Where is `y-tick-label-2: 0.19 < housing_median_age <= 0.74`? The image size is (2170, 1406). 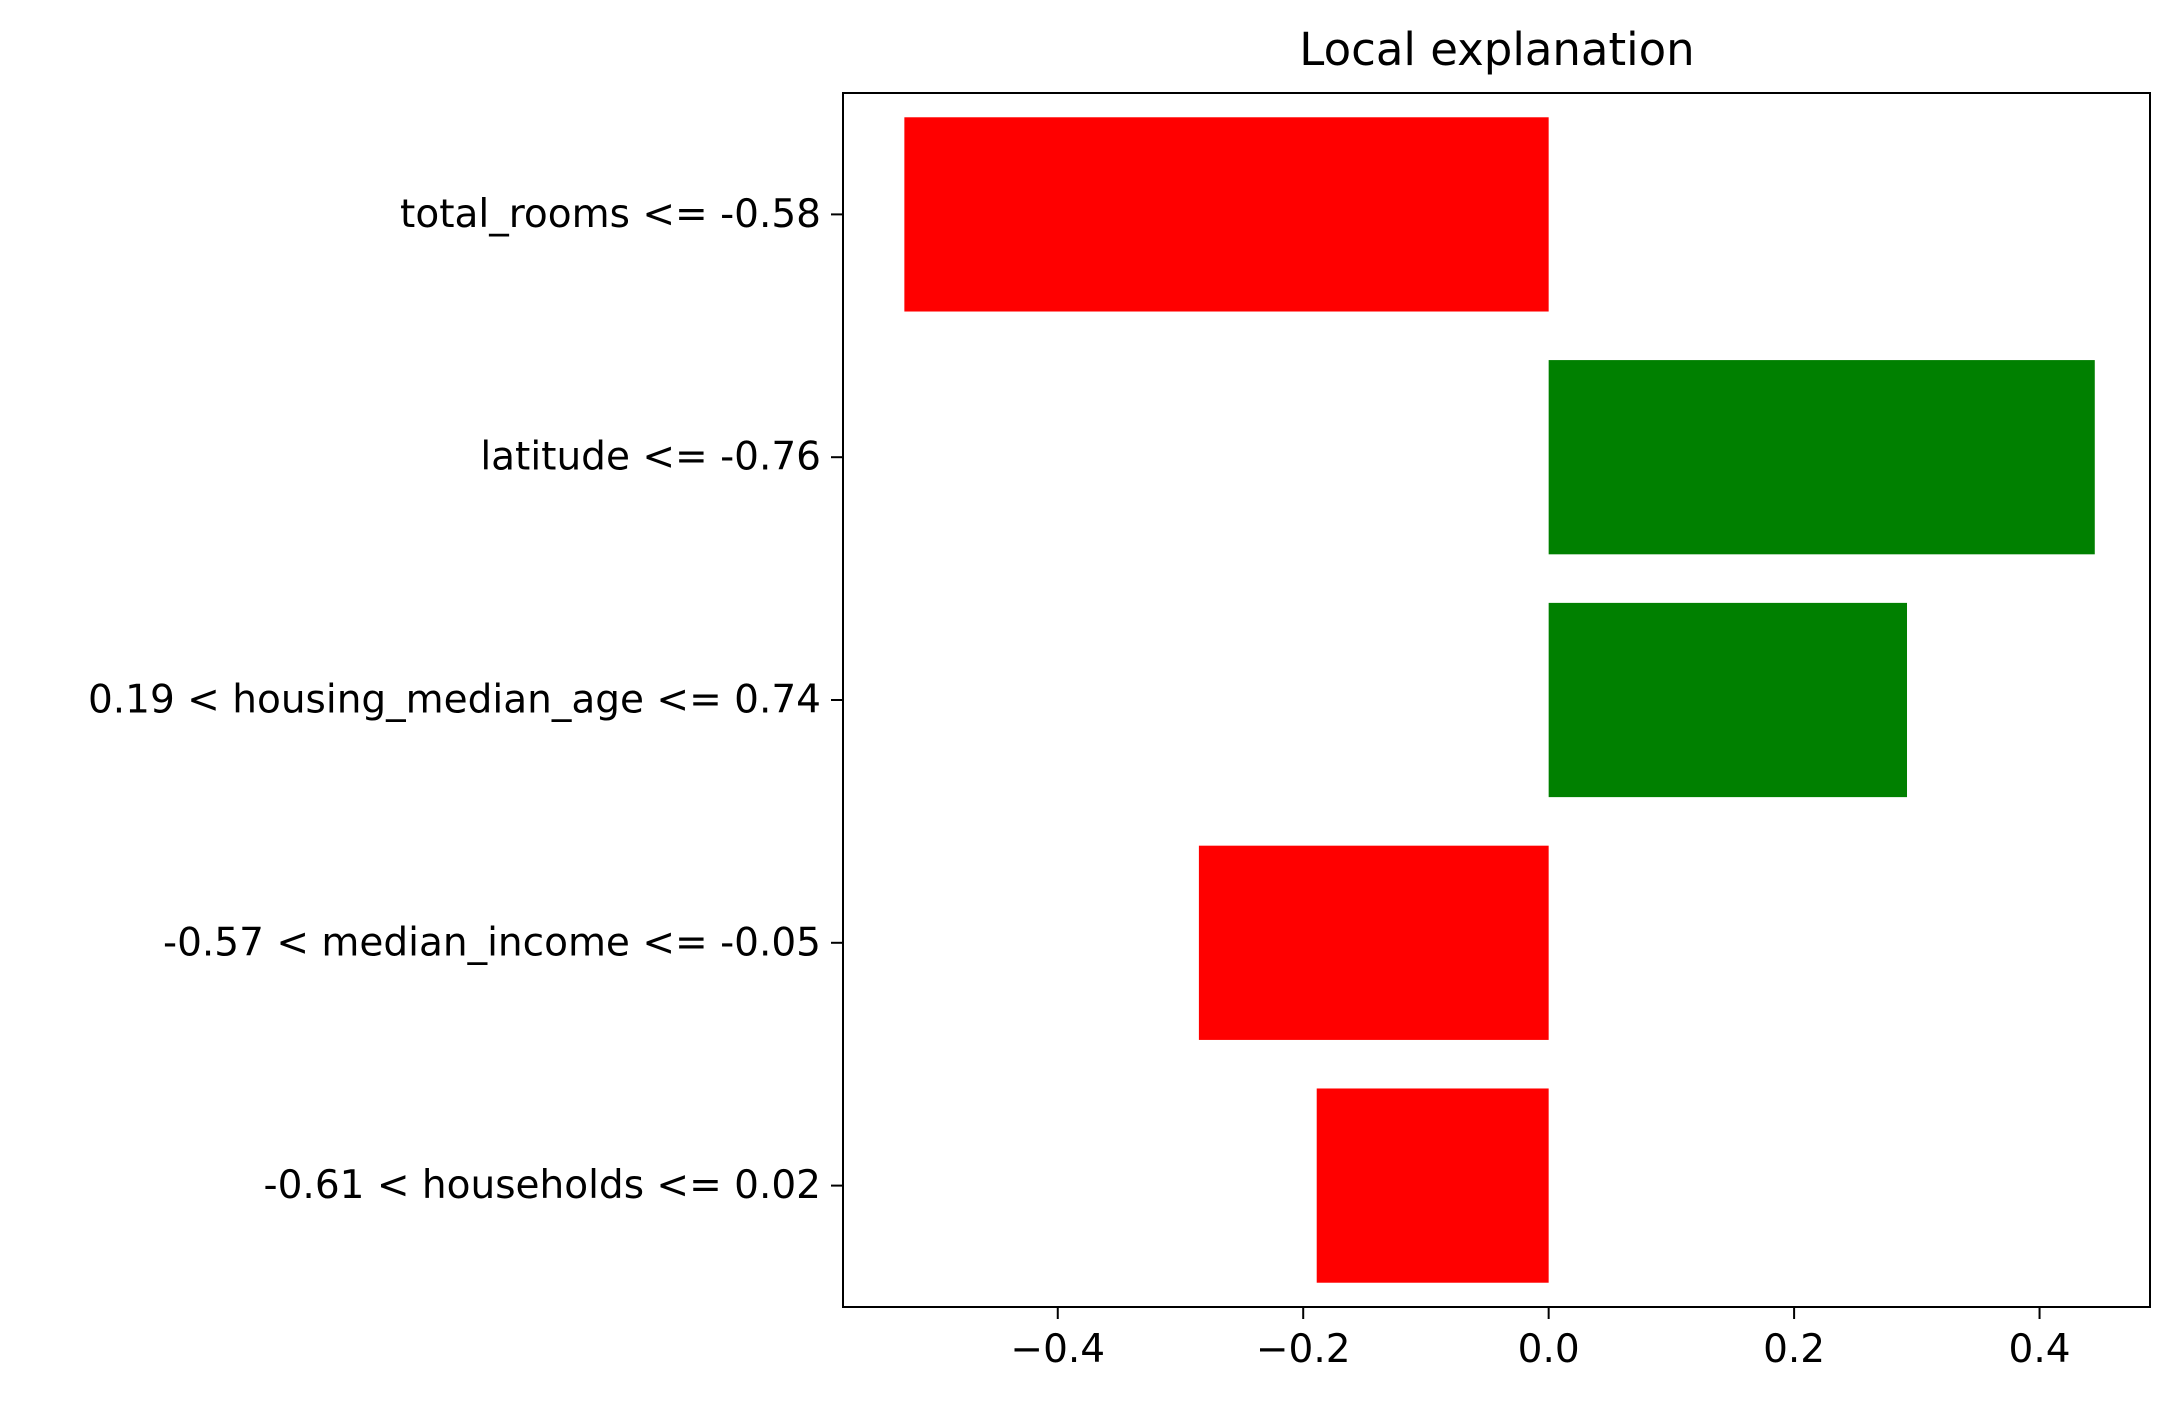 y-tick-label-2: 0.19 < housing_median_age <= 0.74 is located at coordinates (454, 700).